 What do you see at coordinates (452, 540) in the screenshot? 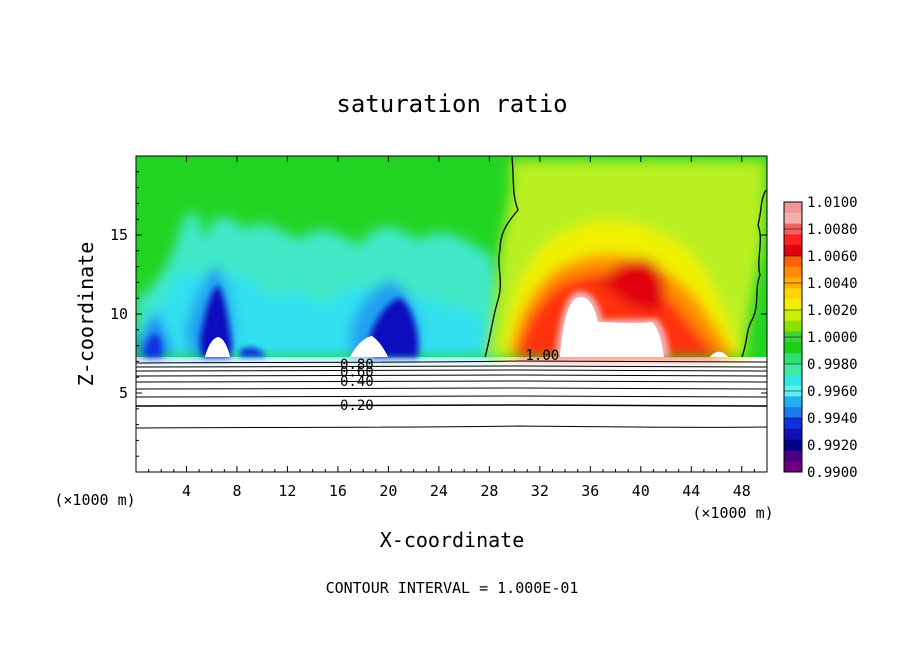
I see `x-axis-label: X-coordinate` at bounding box center [452, 540].